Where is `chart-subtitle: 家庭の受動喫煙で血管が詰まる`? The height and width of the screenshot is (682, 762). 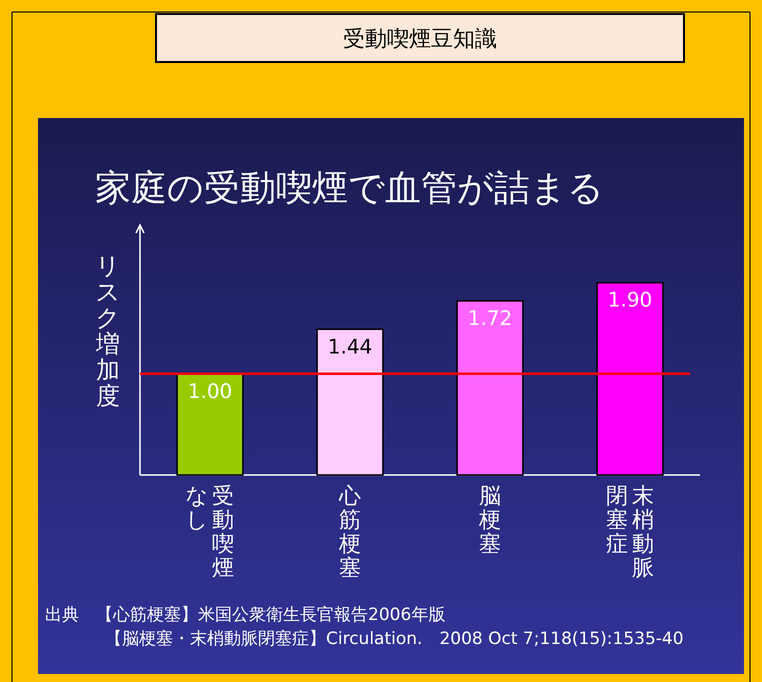
chart-subtitle: 家庭の受動喫煙で血管が詰まる is located at coordinates (349, 188).